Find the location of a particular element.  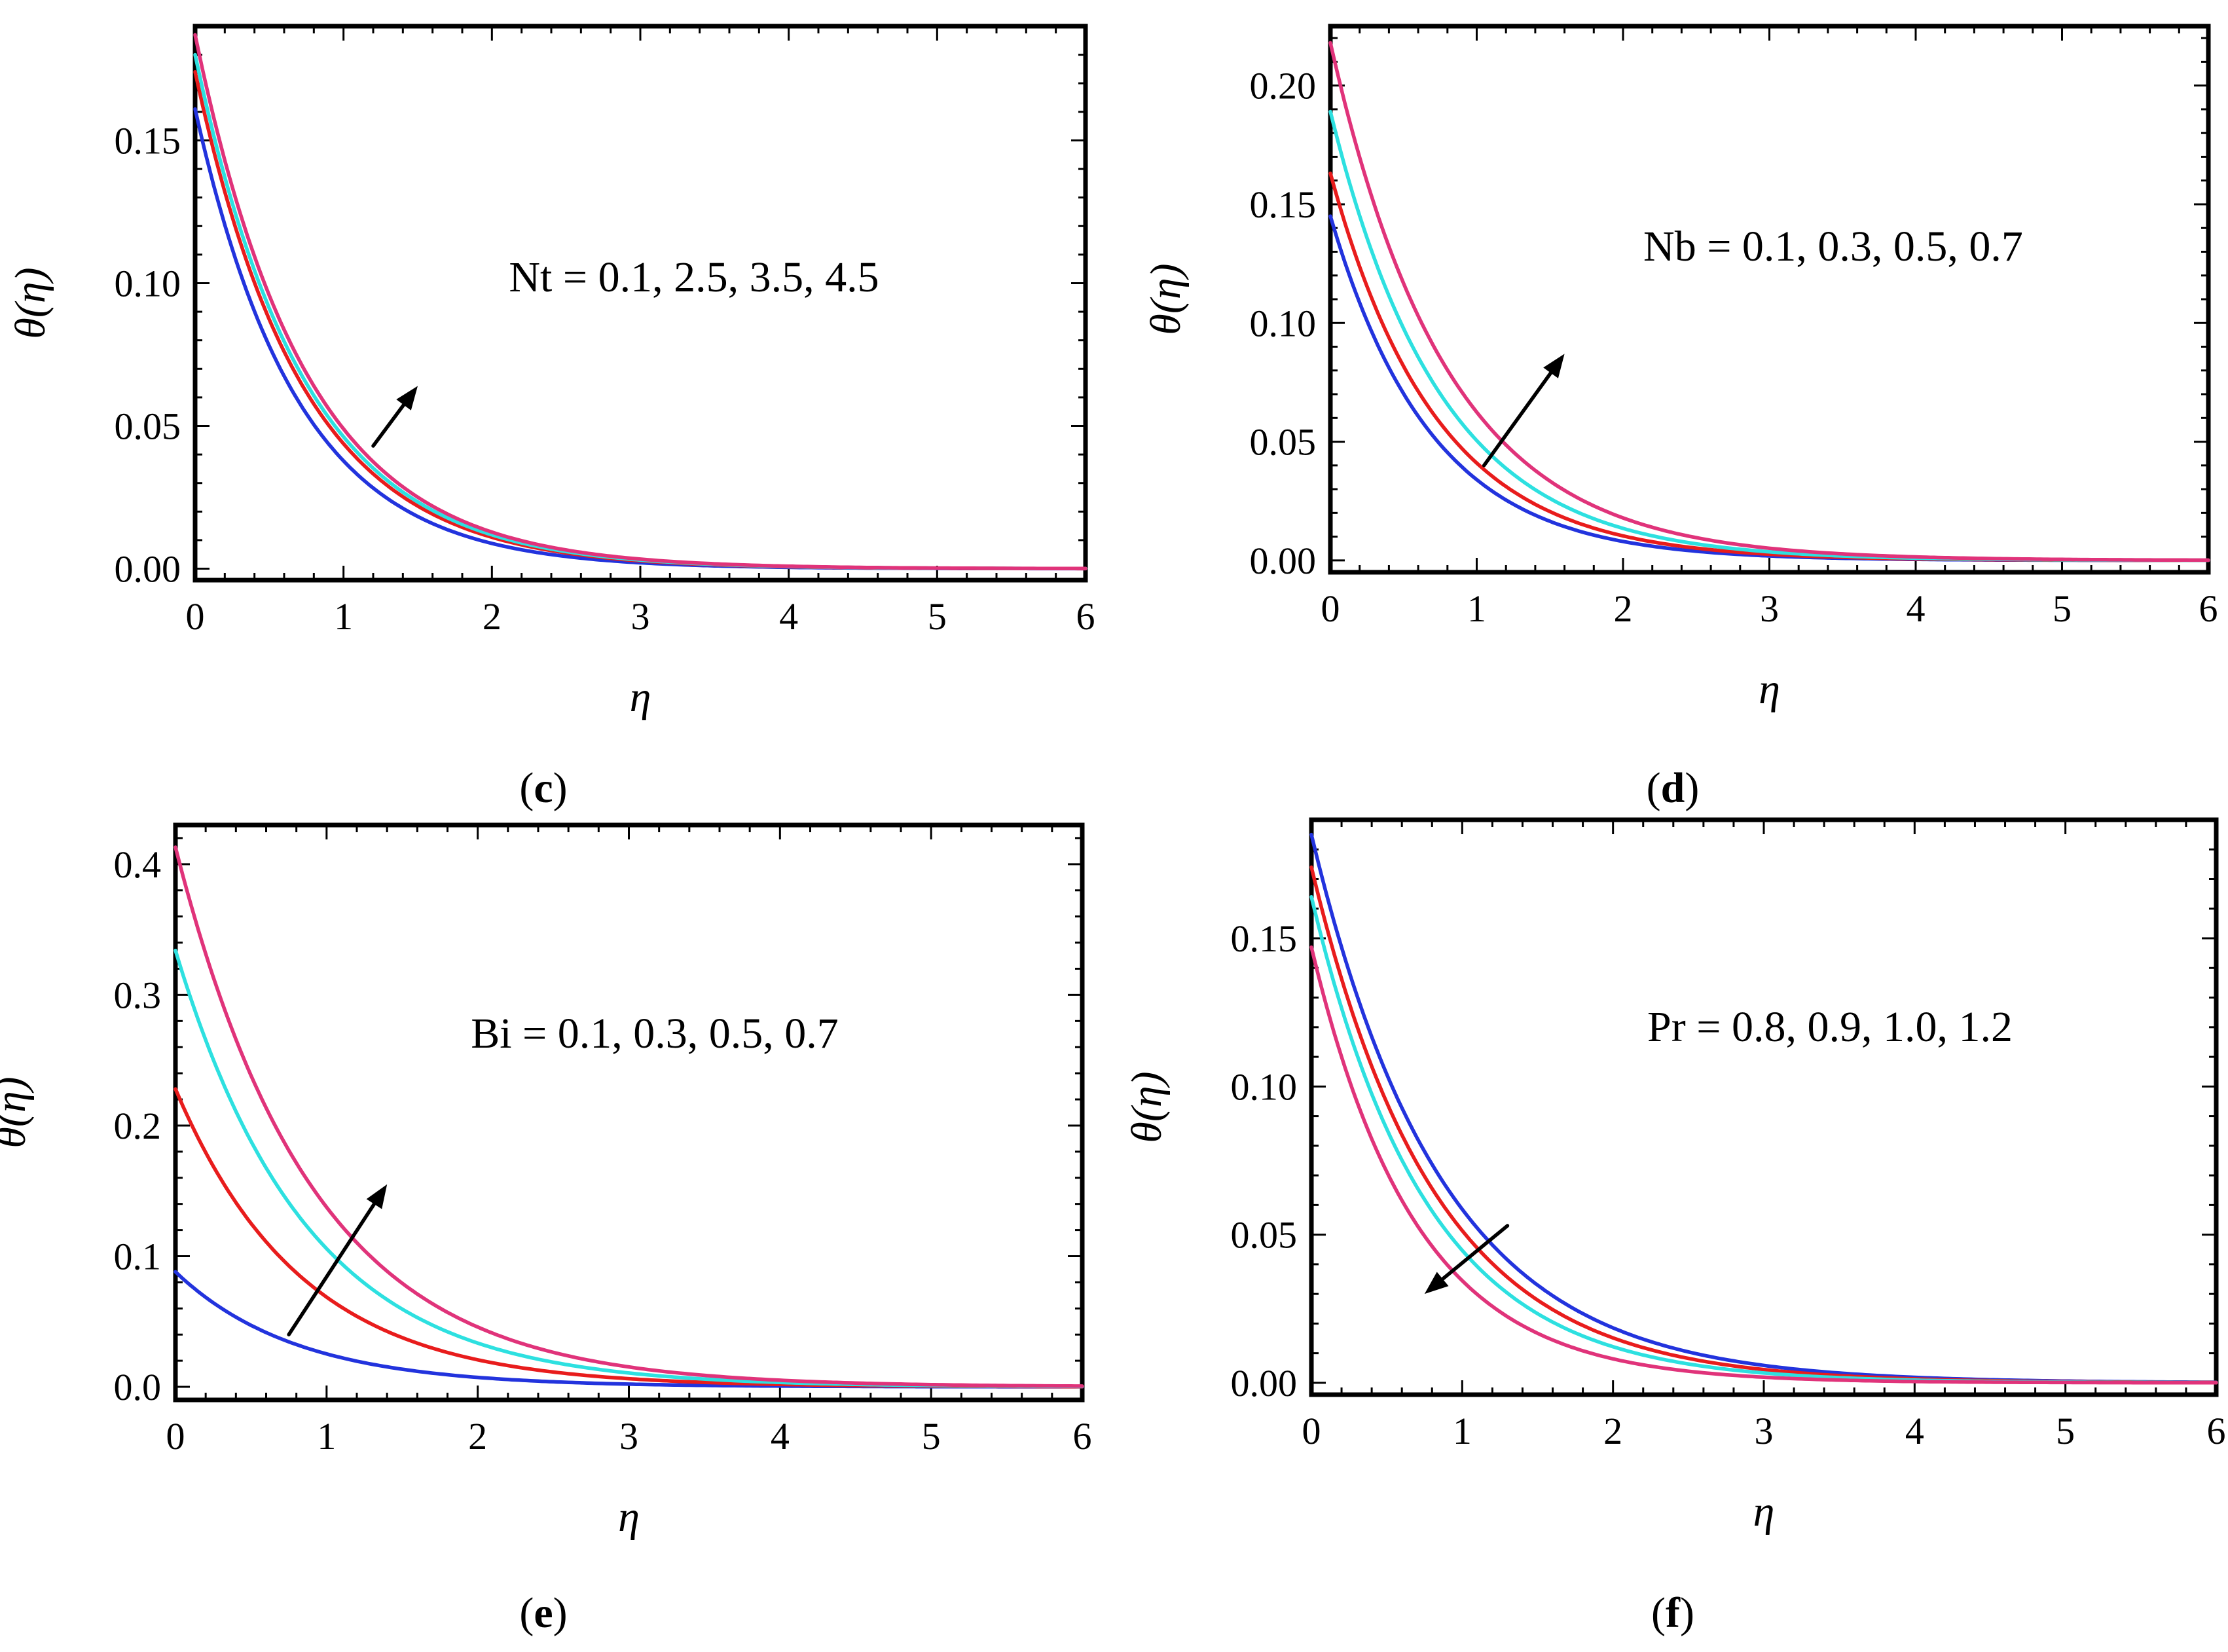

y-tick-label: 0.1 is located at coordinates (138, 1257).